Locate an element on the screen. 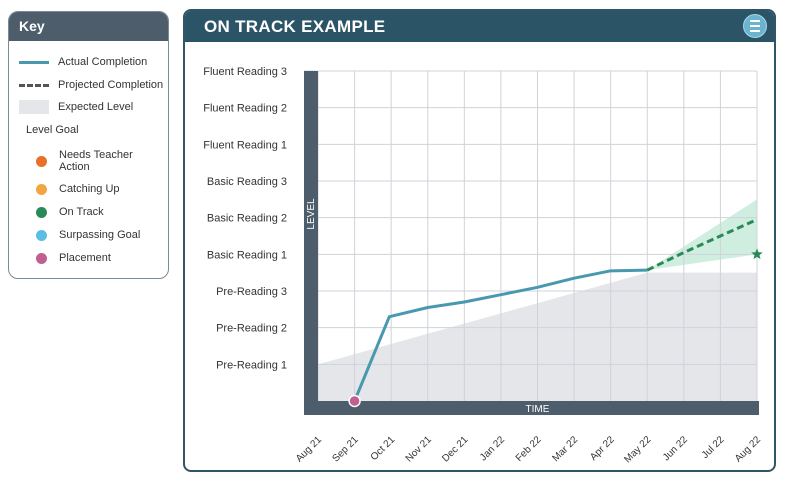  legend-catching-up: Catching Up is located at coordinates (69, 189).